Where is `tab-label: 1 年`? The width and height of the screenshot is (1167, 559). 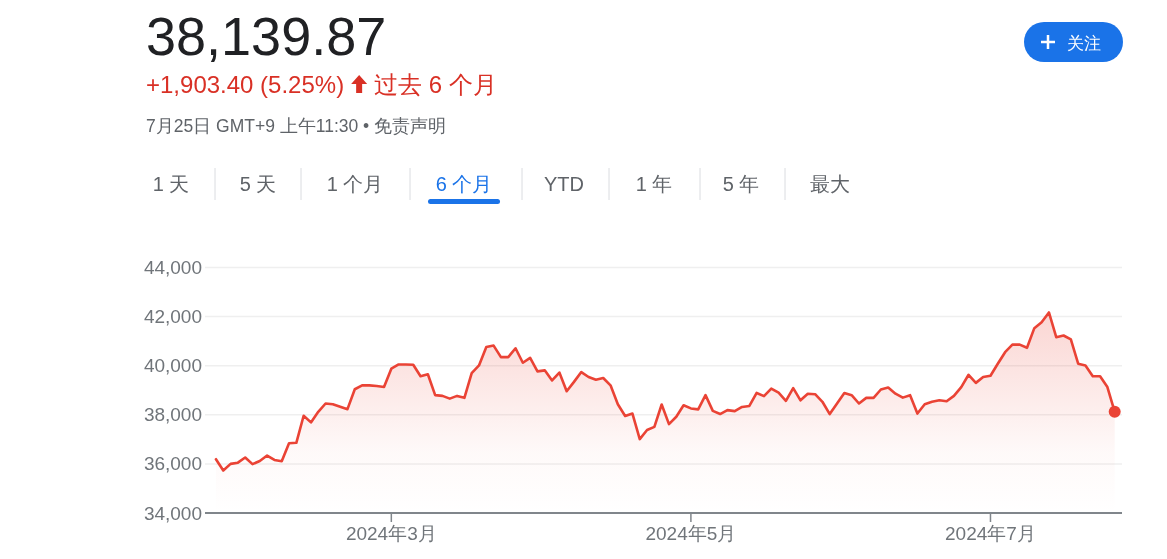
tab-label: 1 年 is located at coordinates (654, 184).